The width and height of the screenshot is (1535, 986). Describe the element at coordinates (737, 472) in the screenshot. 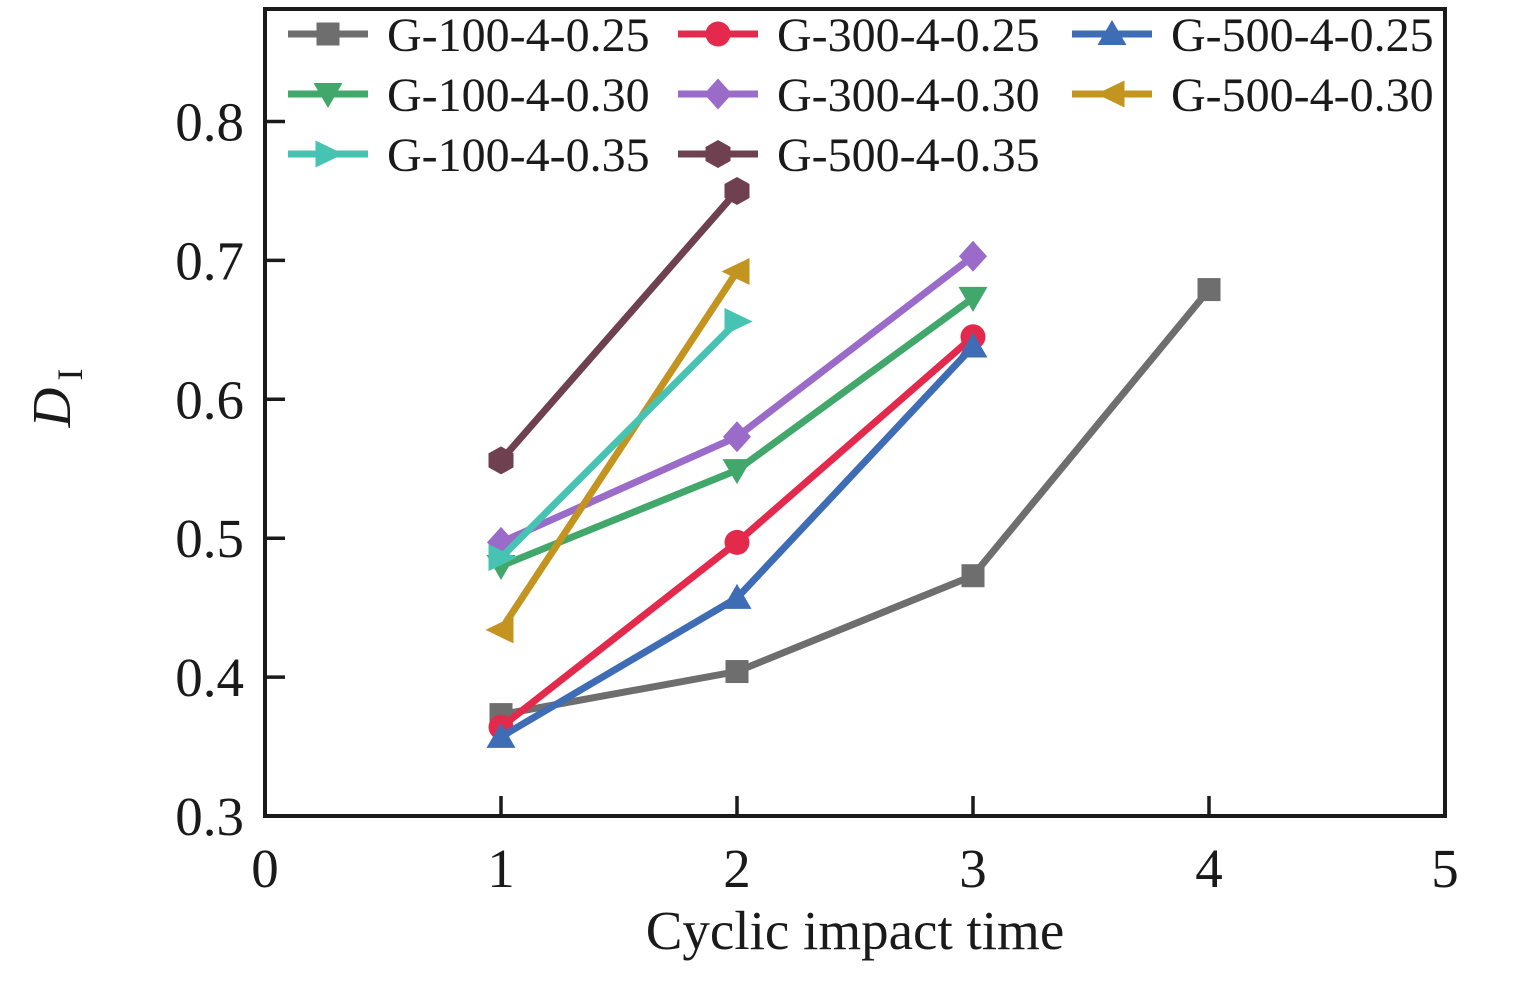

I see `series-marker-G-100-4-0.30-2` at that location.